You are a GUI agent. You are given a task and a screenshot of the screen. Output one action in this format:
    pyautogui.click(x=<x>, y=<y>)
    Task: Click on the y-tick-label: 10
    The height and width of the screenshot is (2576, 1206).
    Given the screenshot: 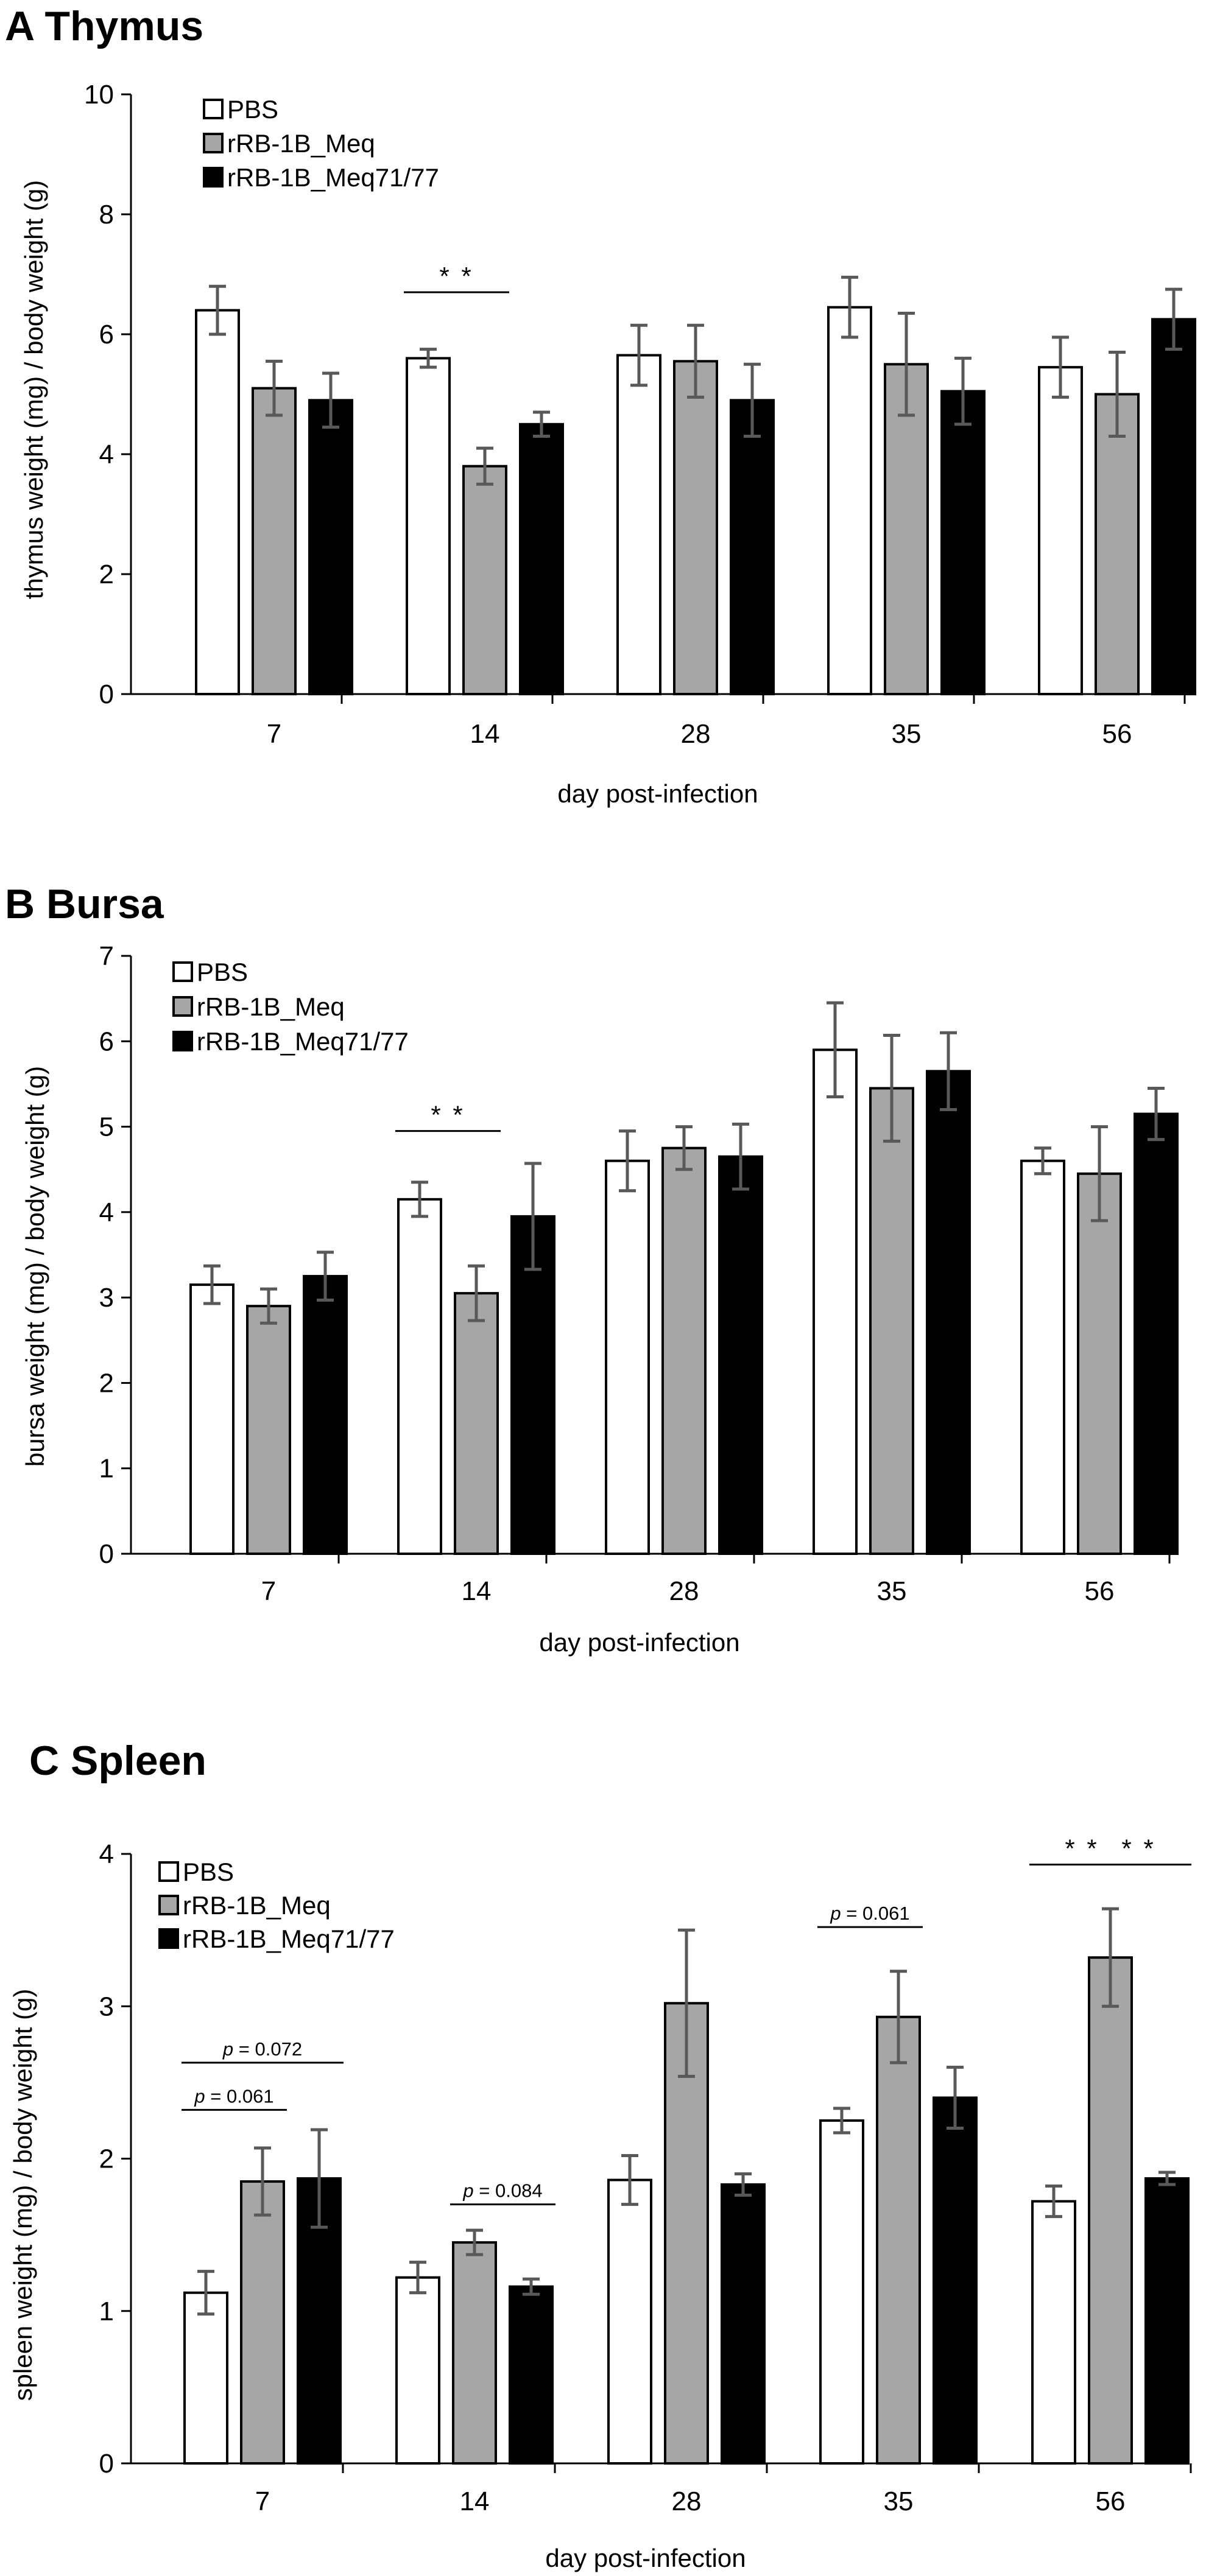 What is the action you would take?
    pyautogui.click(x=99, y=95)
    